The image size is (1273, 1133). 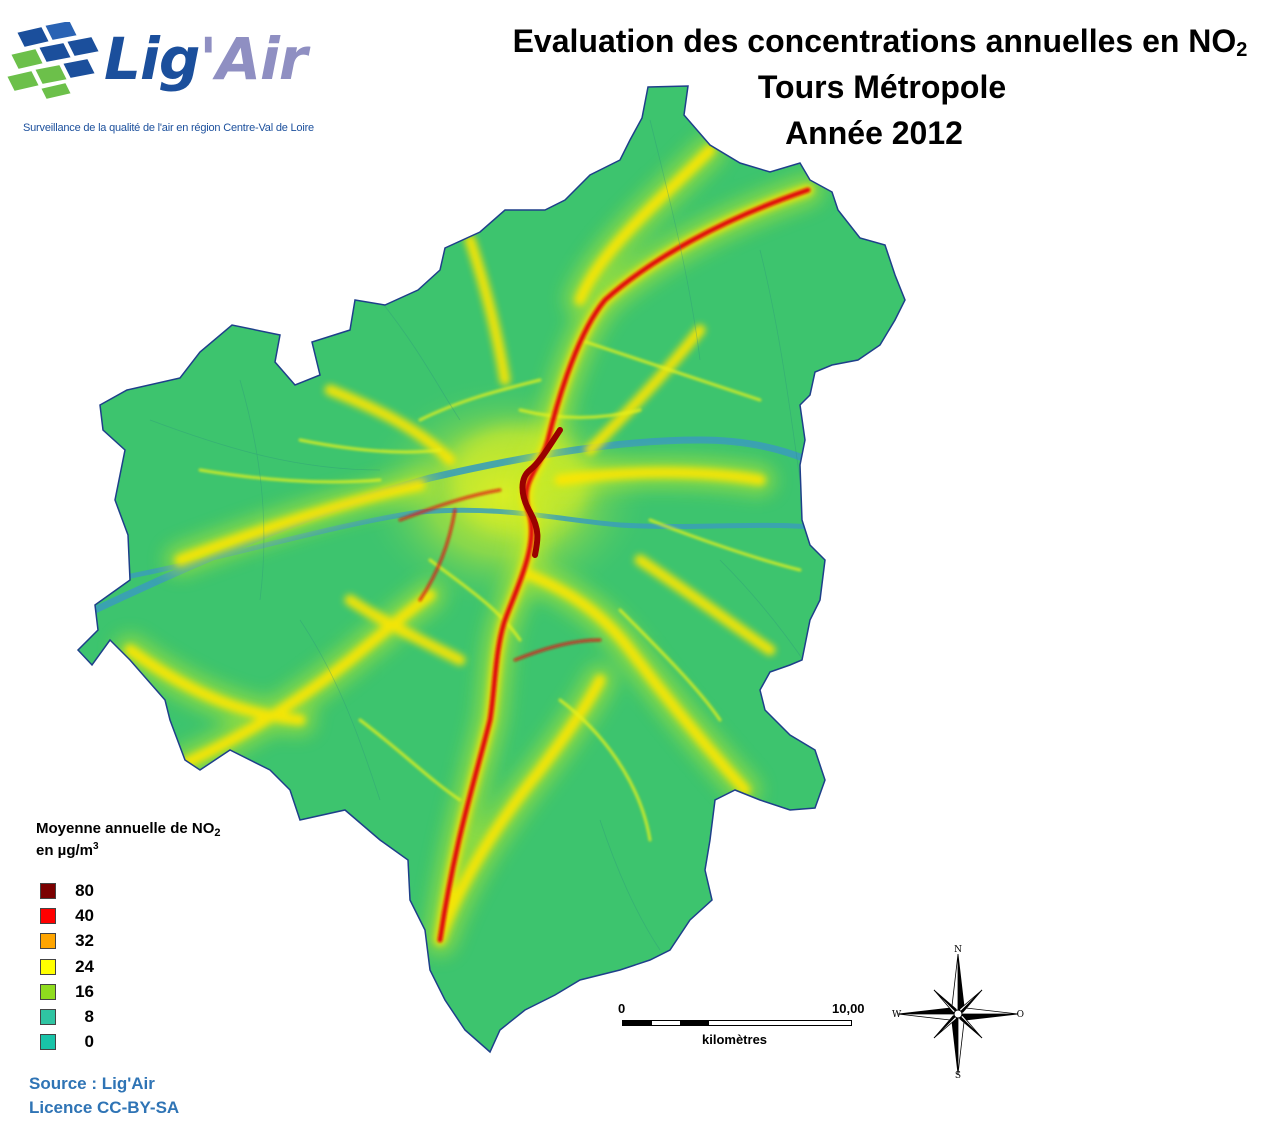 I want to click on source-line: Source : Lig'Air, so click(x=92, y=1083).